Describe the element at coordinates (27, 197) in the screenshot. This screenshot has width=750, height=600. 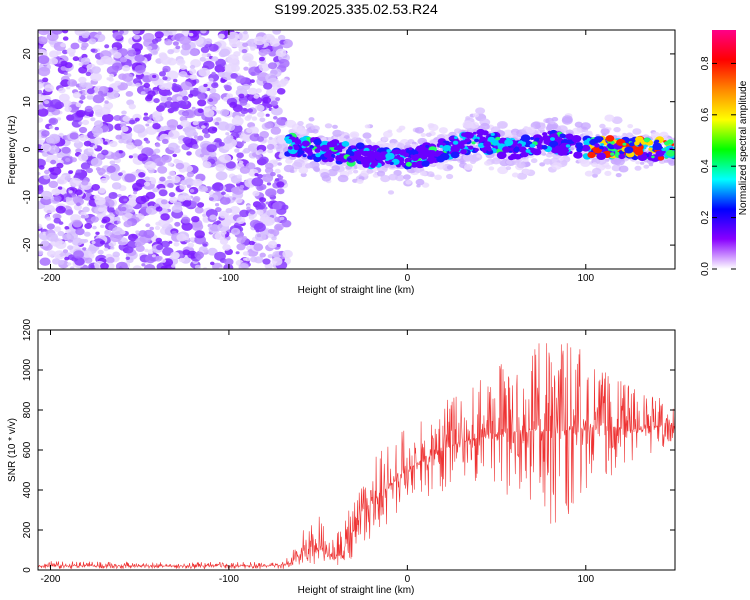
I see `y-tick-label: -10` at that location.